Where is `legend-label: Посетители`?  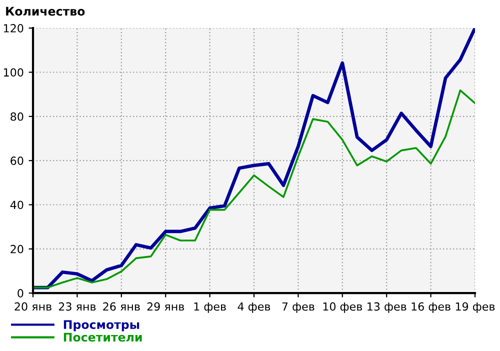 legend-label: Посетители is located at coordinates (103, 337).